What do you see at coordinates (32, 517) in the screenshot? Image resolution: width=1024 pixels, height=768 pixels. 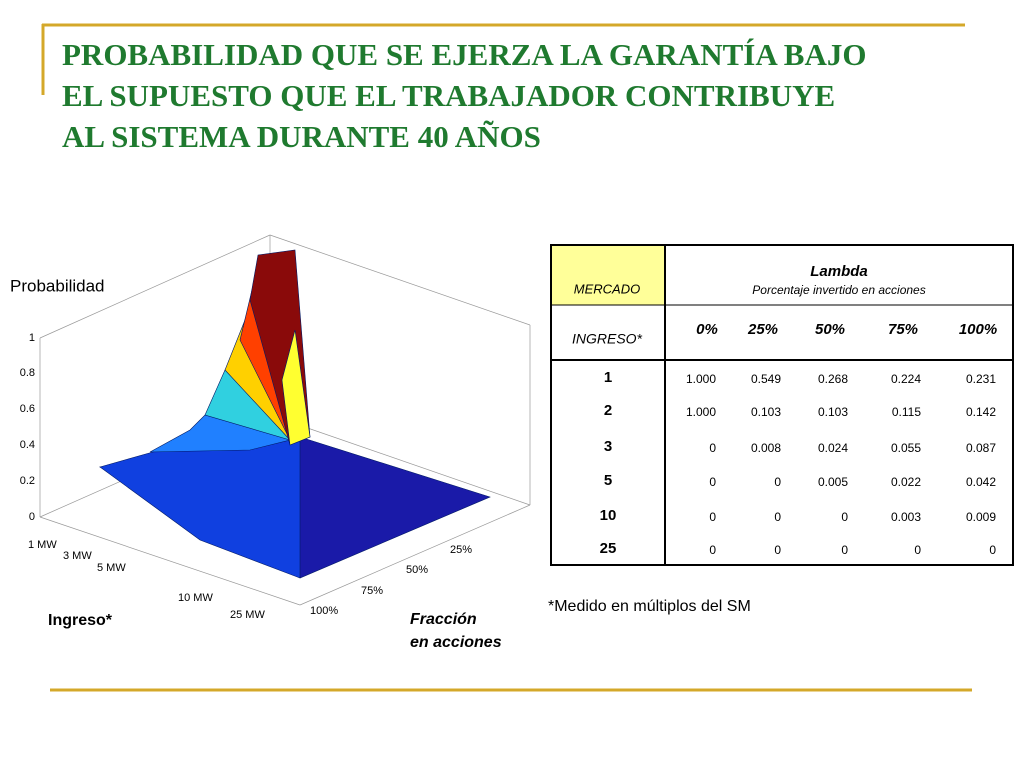 I see `z-tick-label: 0` at bounding box center [32, 517].